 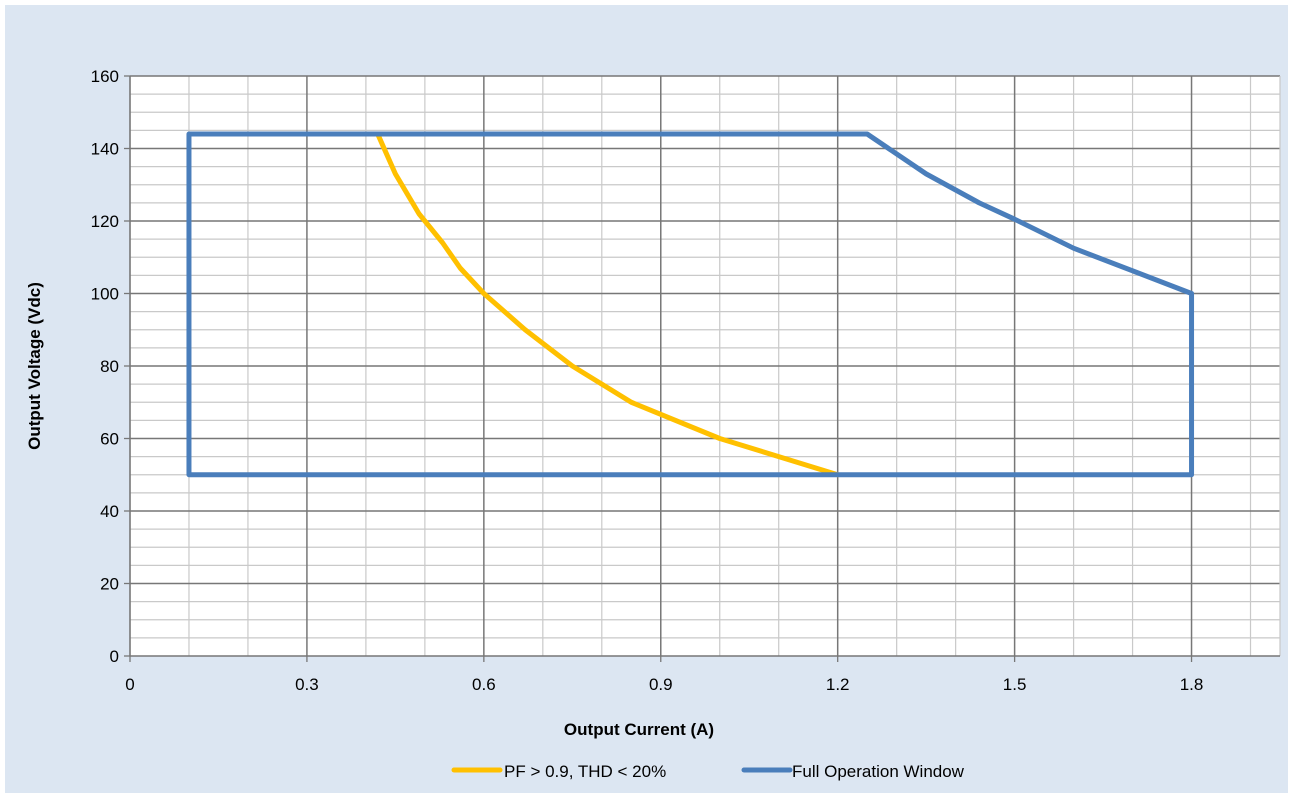 I want to click on y-tick-label-40: 40, so click(x=109, y=511).